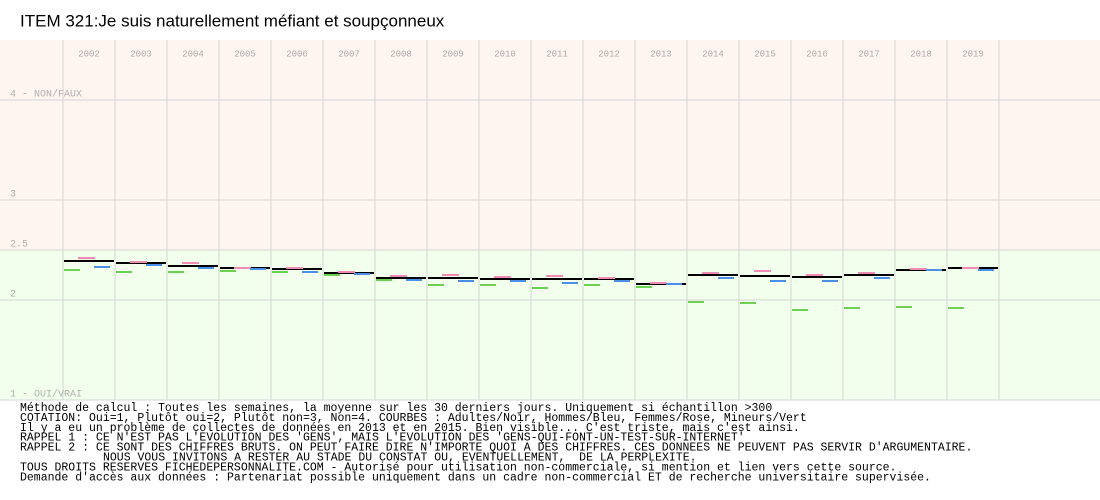  What do you see at coordinates (46, 95) in the screenshot?
I see `y-tick-label: 4 - NON/FAUX` at bounding box center [46, 95].